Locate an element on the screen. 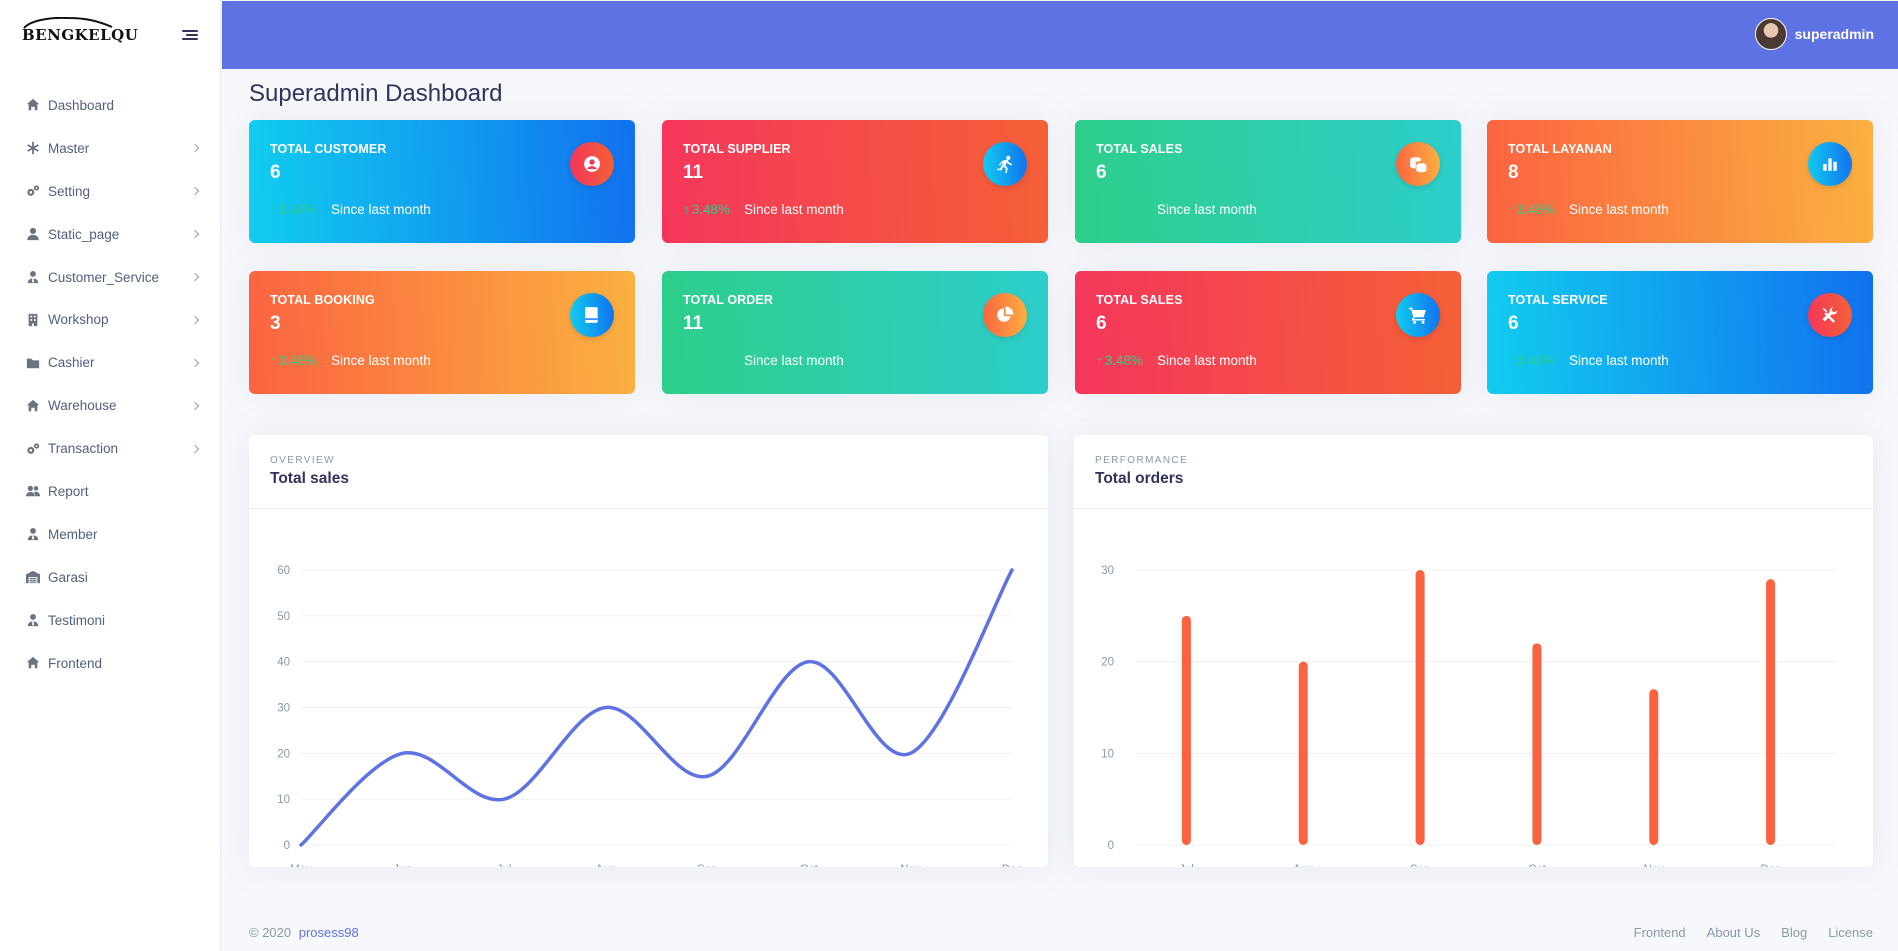  building-icon is located at coordinates (33, 320).